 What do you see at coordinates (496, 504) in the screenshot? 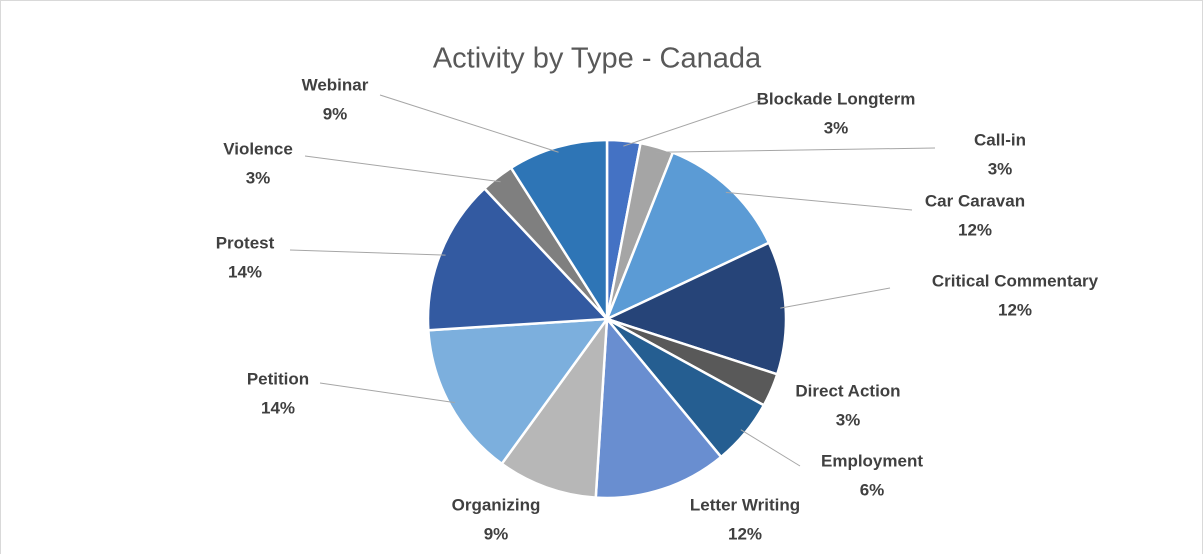
I see `slice-label: Organizing` at bounding box center [496, 504].